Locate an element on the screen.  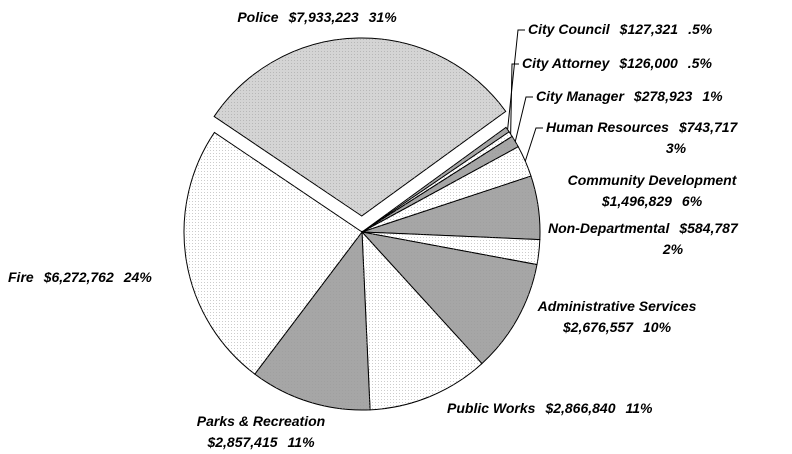
slice-label: Non-Departmental $584,787 is located at coordinates (643, 228).